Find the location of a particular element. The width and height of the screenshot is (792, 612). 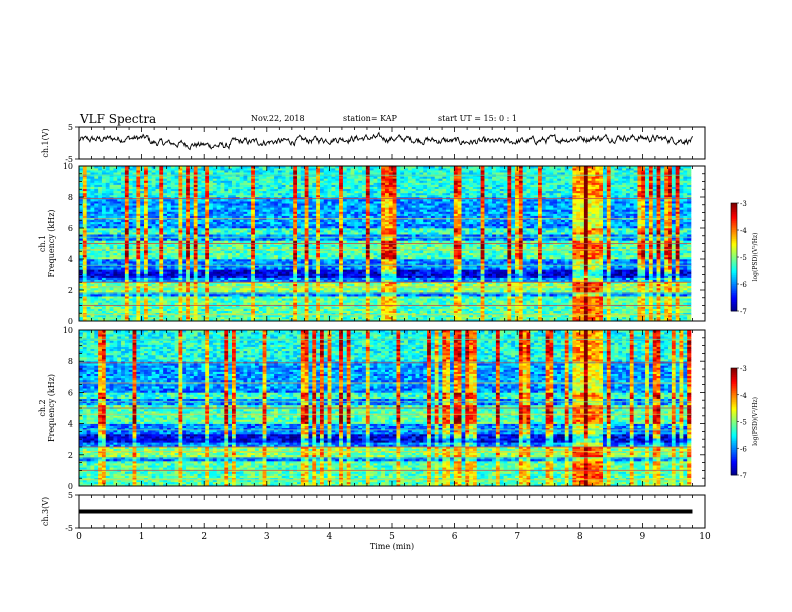

x-tick-label: 6 is located at coordinates (455, 537).